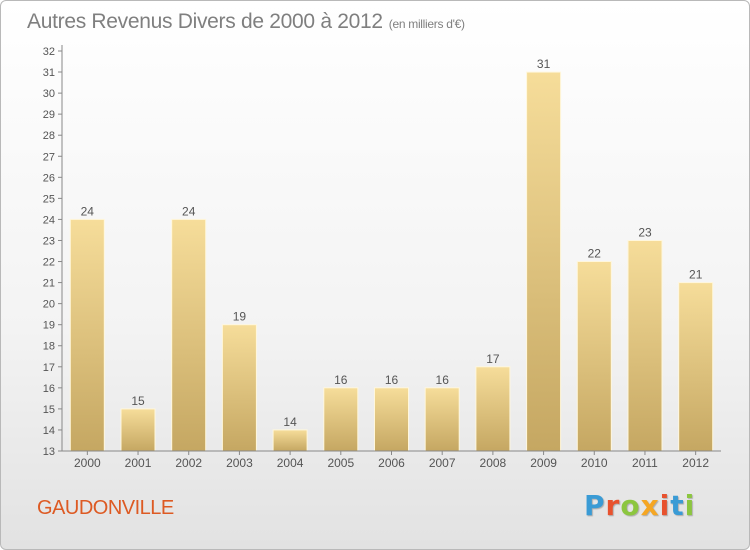 Image resolution: width=750 pixels, height=550 pixels. I want to click on y-tick-label: 19, so click(49, 326).